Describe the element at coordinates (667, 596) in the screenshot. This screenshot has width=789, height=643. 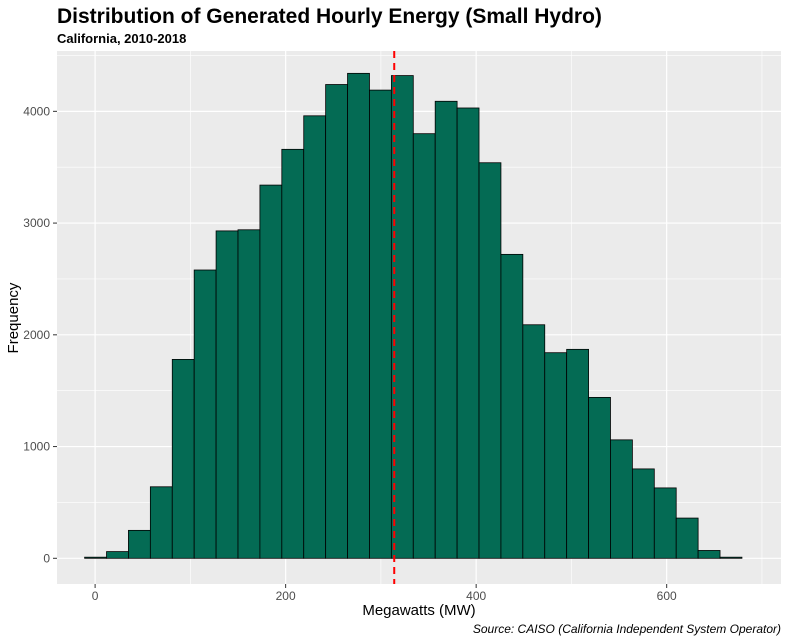
I see `x-tick-label: 600` at that location.